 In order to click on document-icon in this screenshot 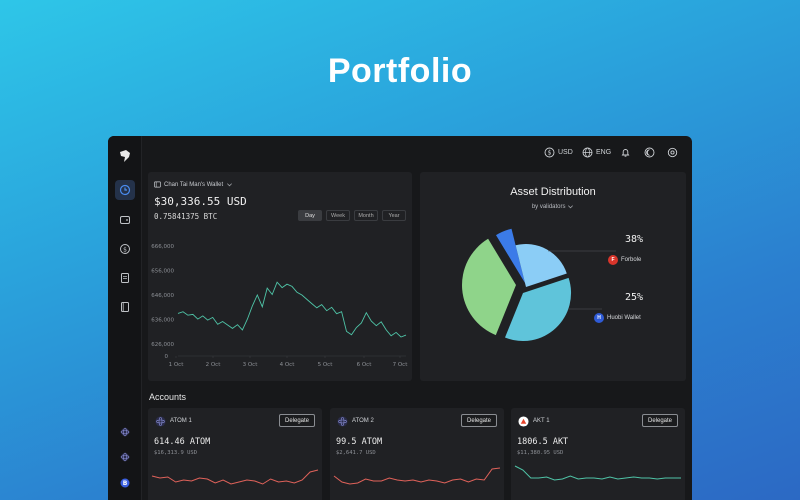, I will do `click(125, 278)`.